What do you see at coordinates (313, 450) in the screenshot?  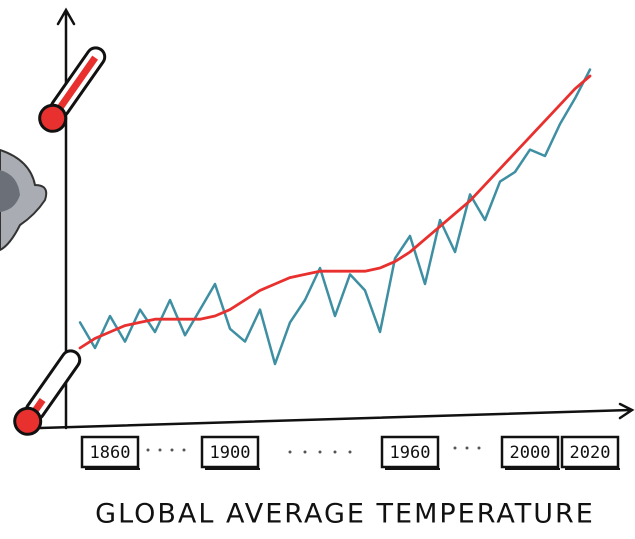 I see `dots` at bounding box center [313, 450].